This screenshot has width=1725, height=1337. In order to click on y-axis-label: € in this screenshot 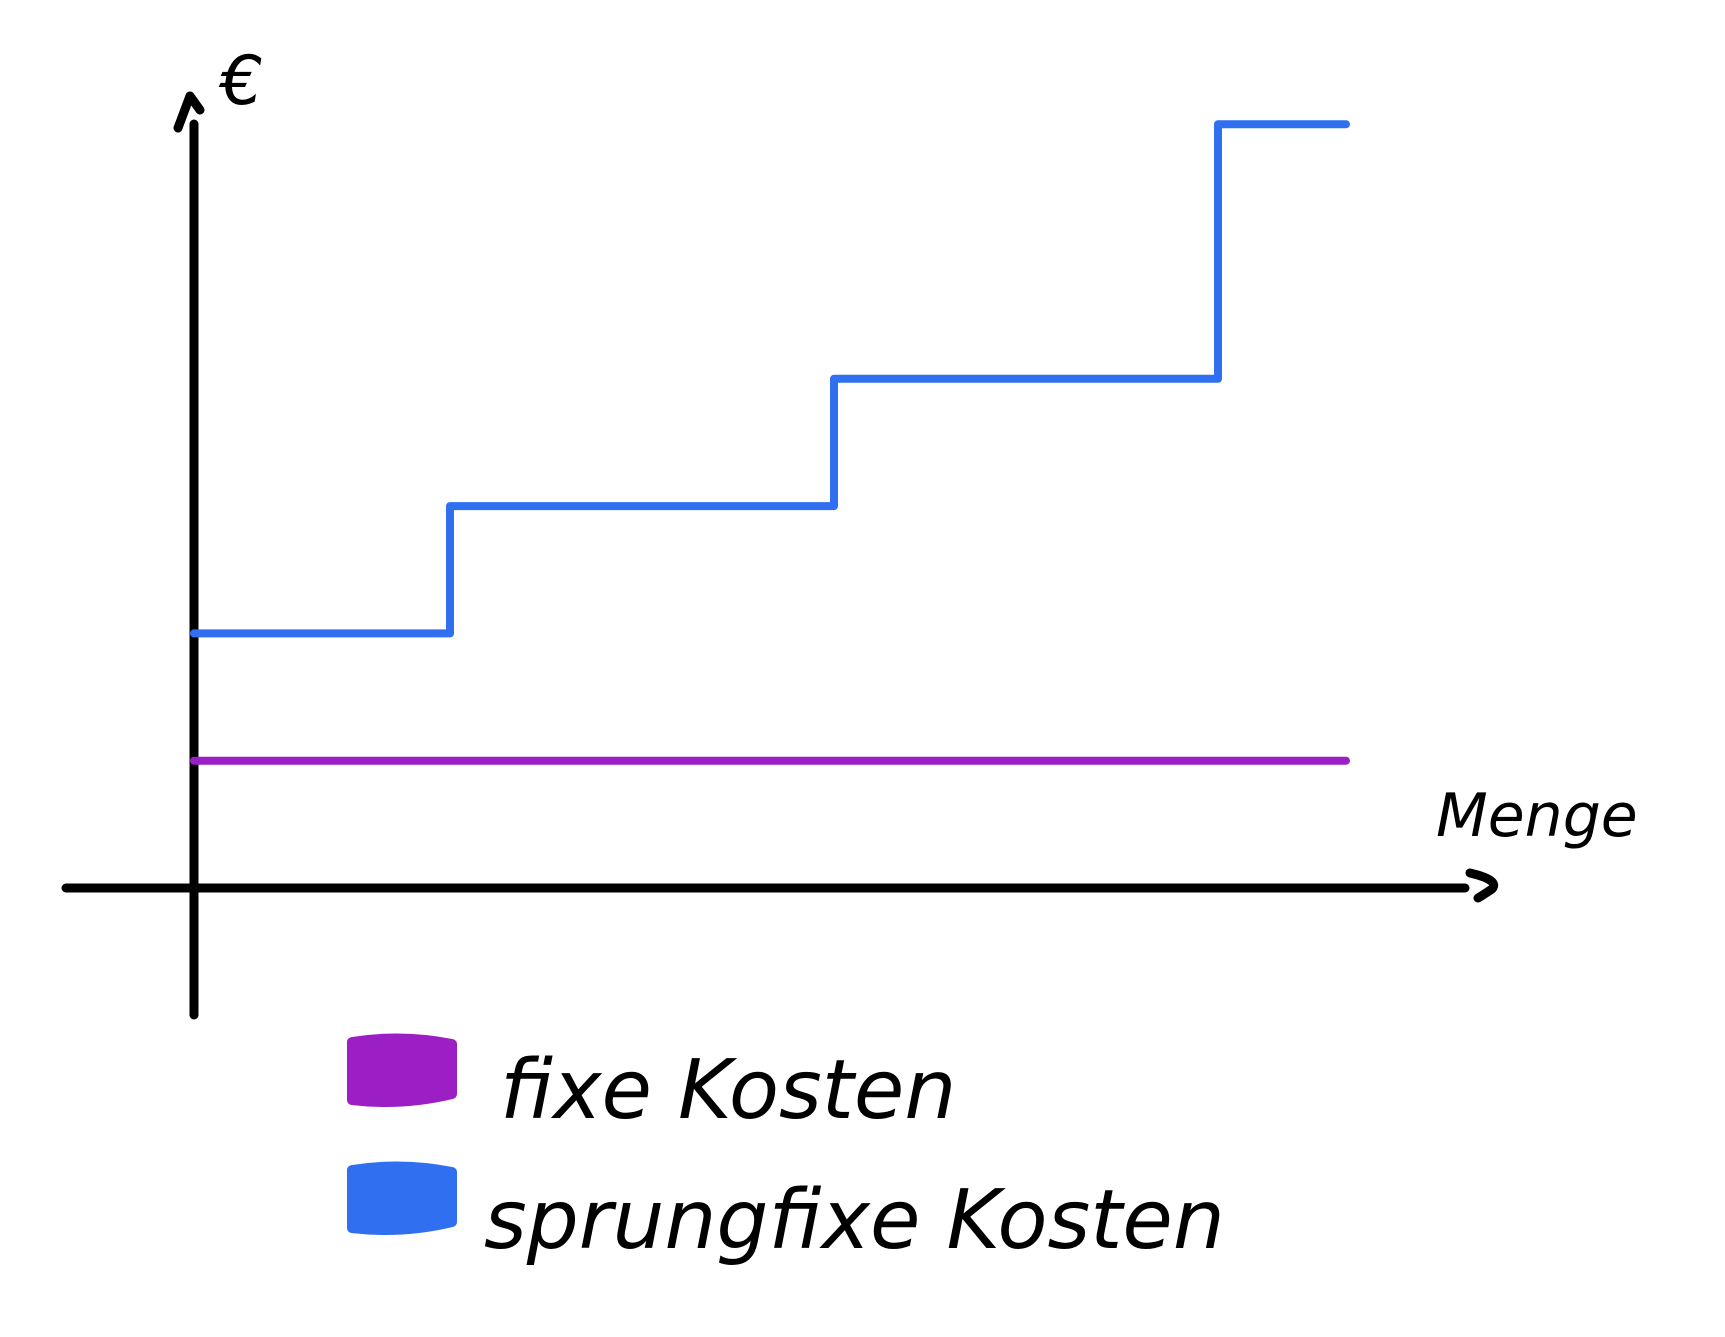, I will do `click(240, 81)`.